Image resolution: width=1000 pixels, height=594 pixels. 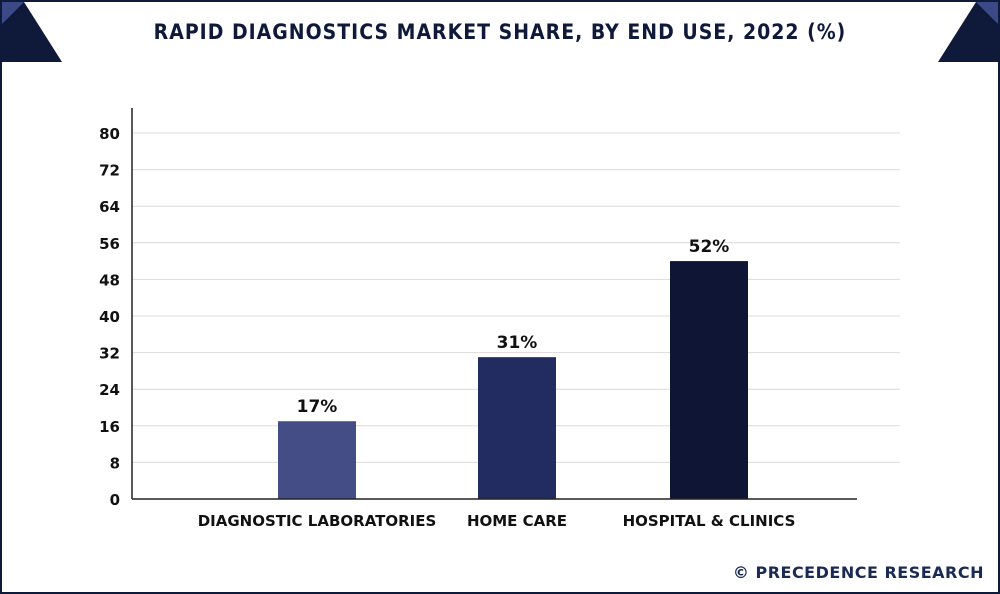 I want to click on y-tick-label: 8, so click(x=115, y=463).